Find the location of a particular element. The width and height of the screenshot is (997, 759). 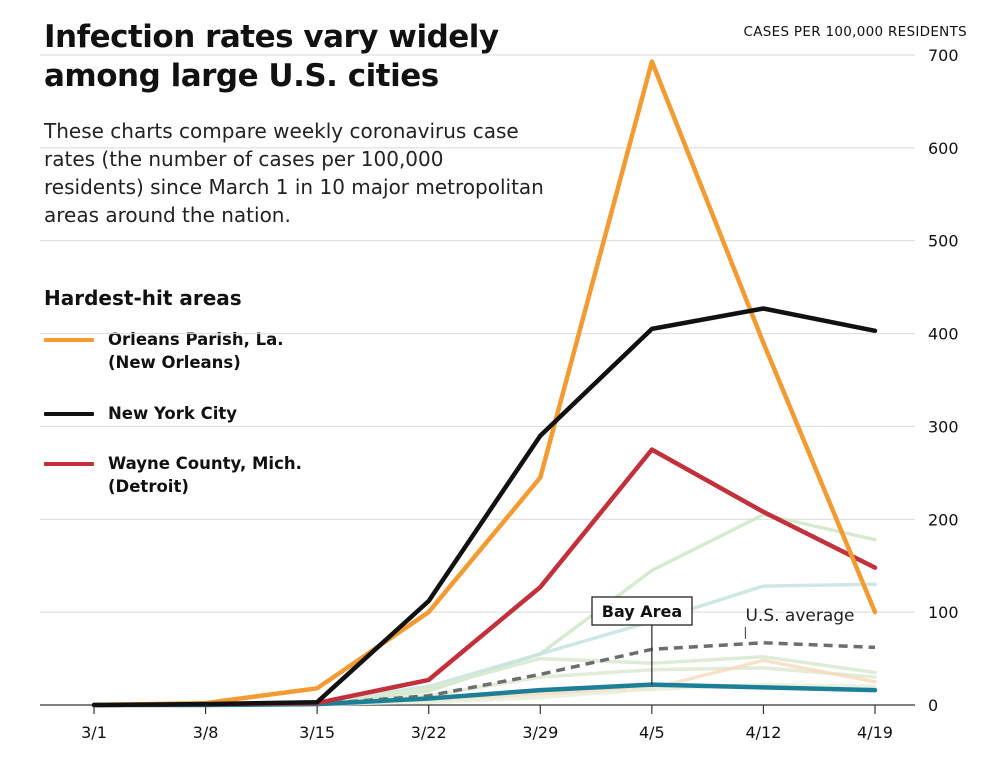

y-tick-label: 300 is located at coordinates (943, 426).